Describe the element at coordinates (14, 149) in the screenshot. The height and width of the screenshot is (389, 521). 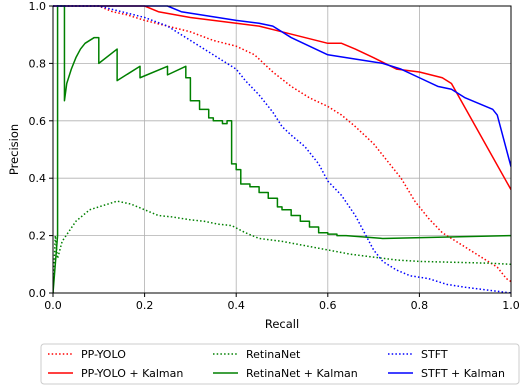
I see `y-axis-label: Precision` at that location.